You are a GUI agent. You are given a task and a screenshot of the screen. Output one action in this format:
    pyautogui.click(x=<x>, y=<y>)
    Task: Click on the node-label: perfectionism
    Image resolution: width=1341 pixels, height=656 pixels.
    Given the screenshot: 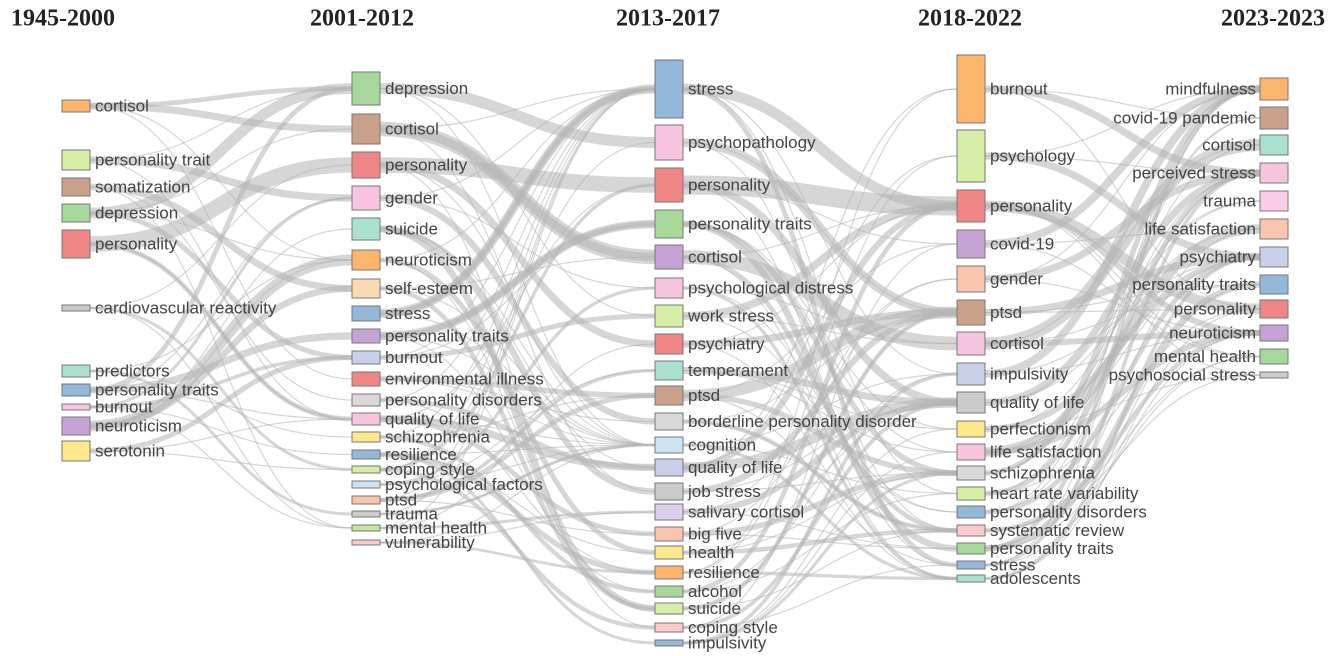 What is the action you would take?
    pyautogui.click(x=1040, y=428)
    